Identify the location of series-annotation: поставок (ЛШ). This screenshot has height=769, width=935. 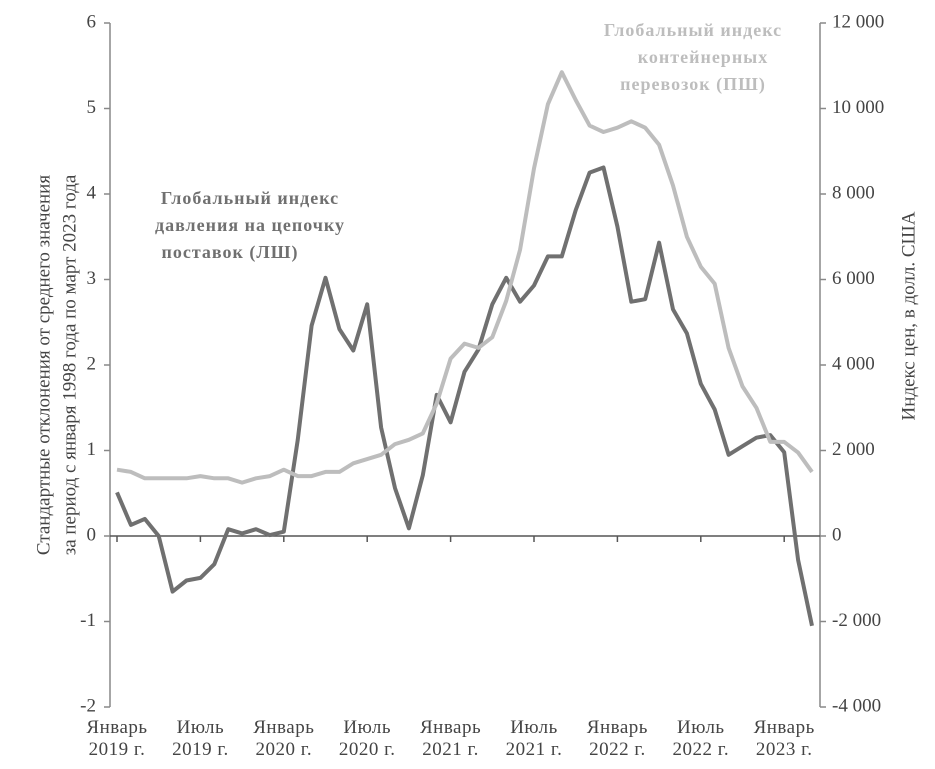
(229, 252).